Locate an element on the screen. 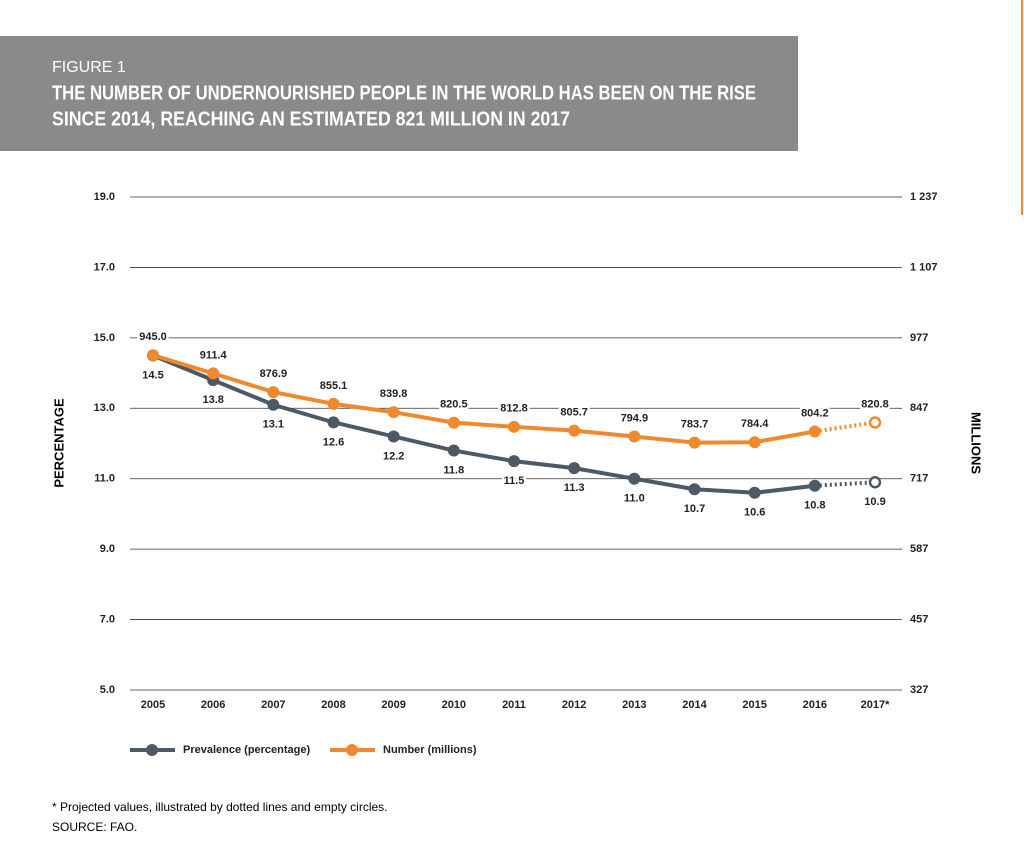 The width and height of the screenshot is (1024, 859). y2-tick-label: 457 is located at coordinates (919, 619).